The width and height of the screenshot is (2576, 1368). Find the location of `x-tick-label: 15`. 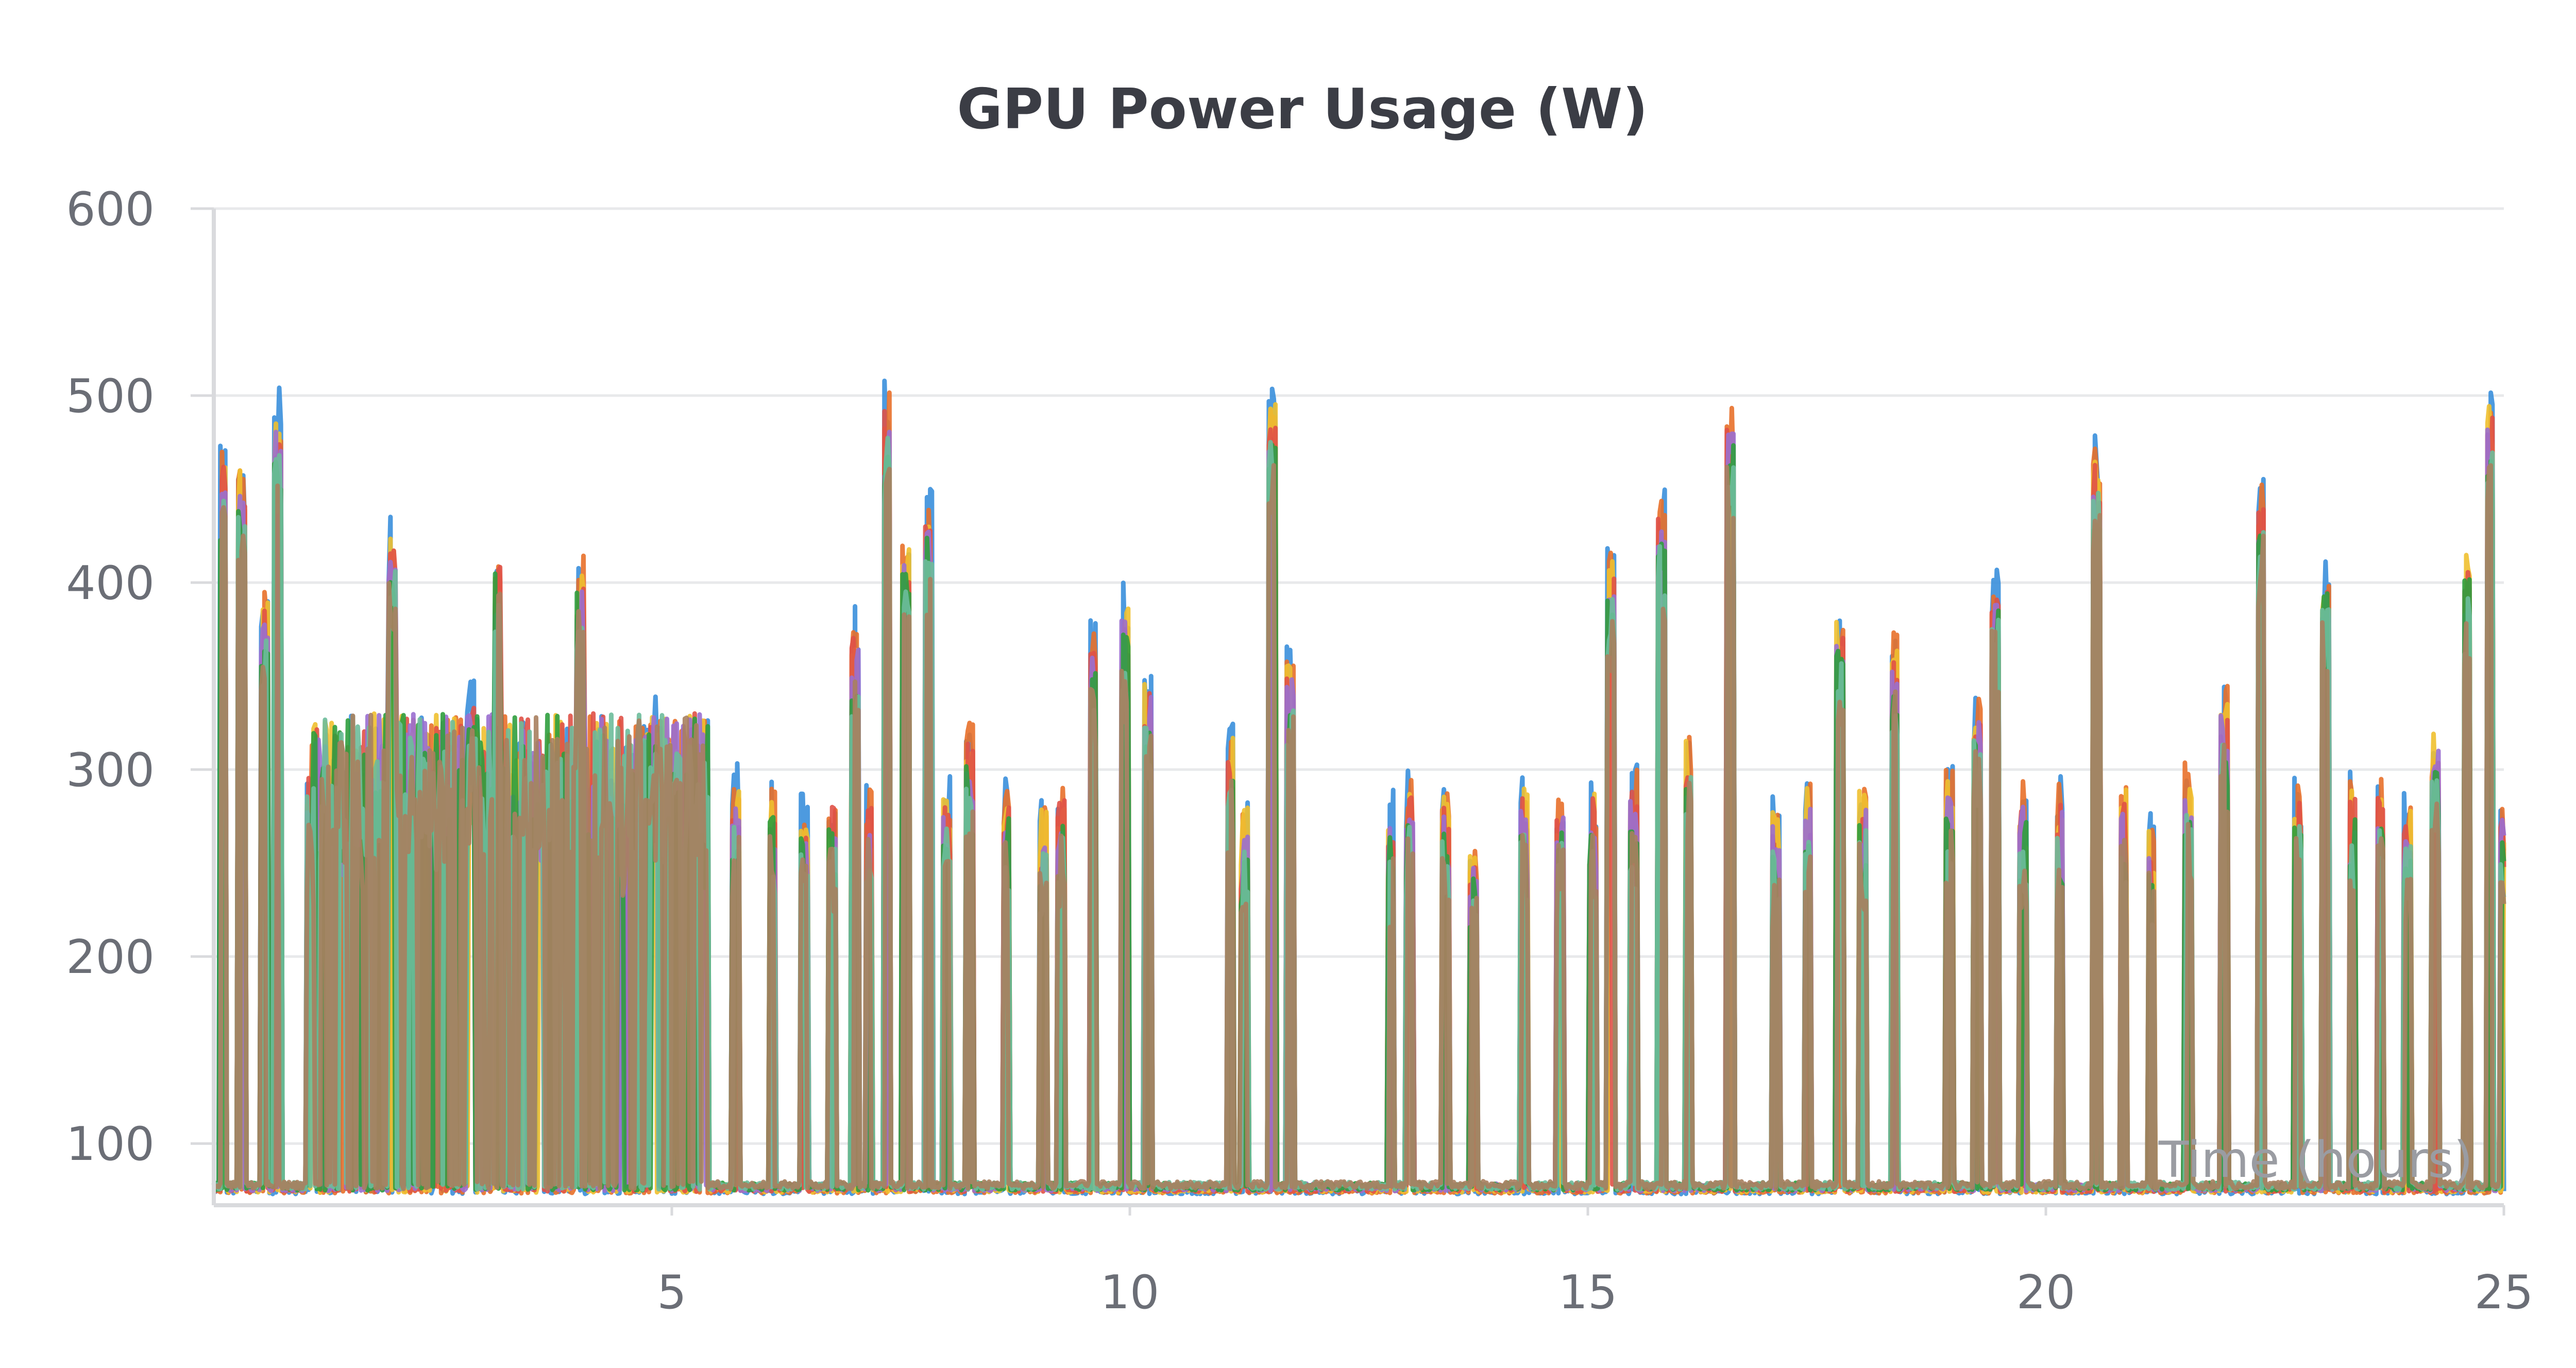

x-tick-label: 15 is located at coordinates (1588, 1293).